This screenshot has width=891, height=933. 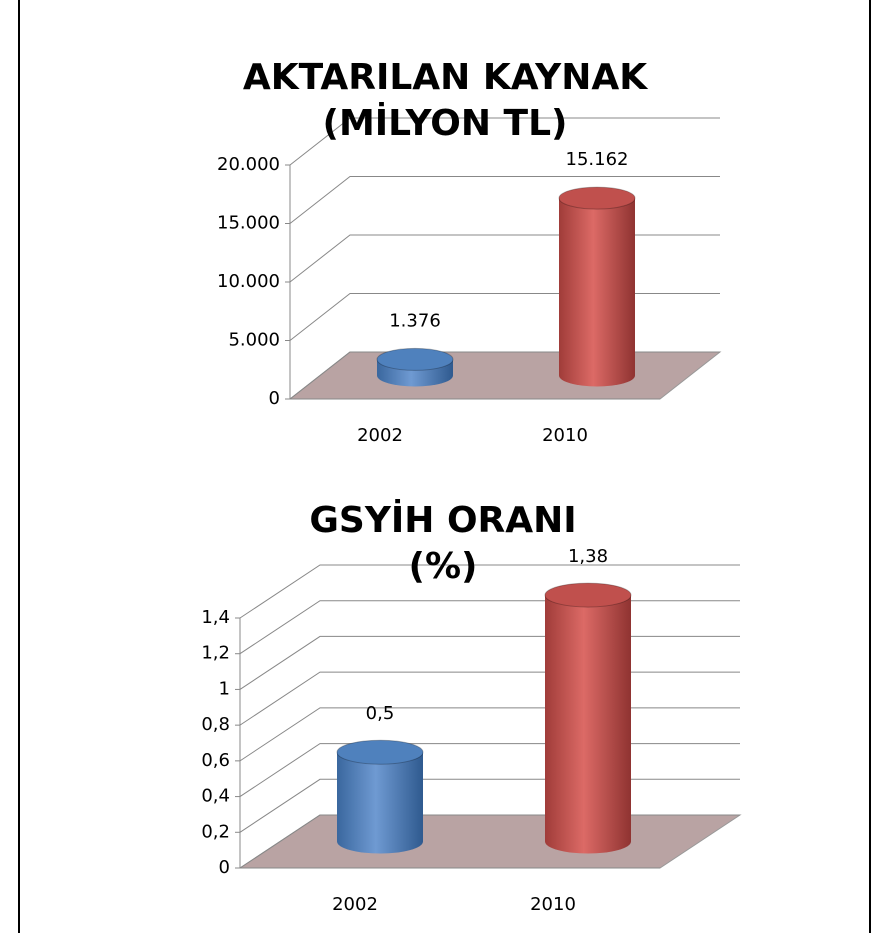 I want to click on data-label: 15.162, so click(x=597, y=159).